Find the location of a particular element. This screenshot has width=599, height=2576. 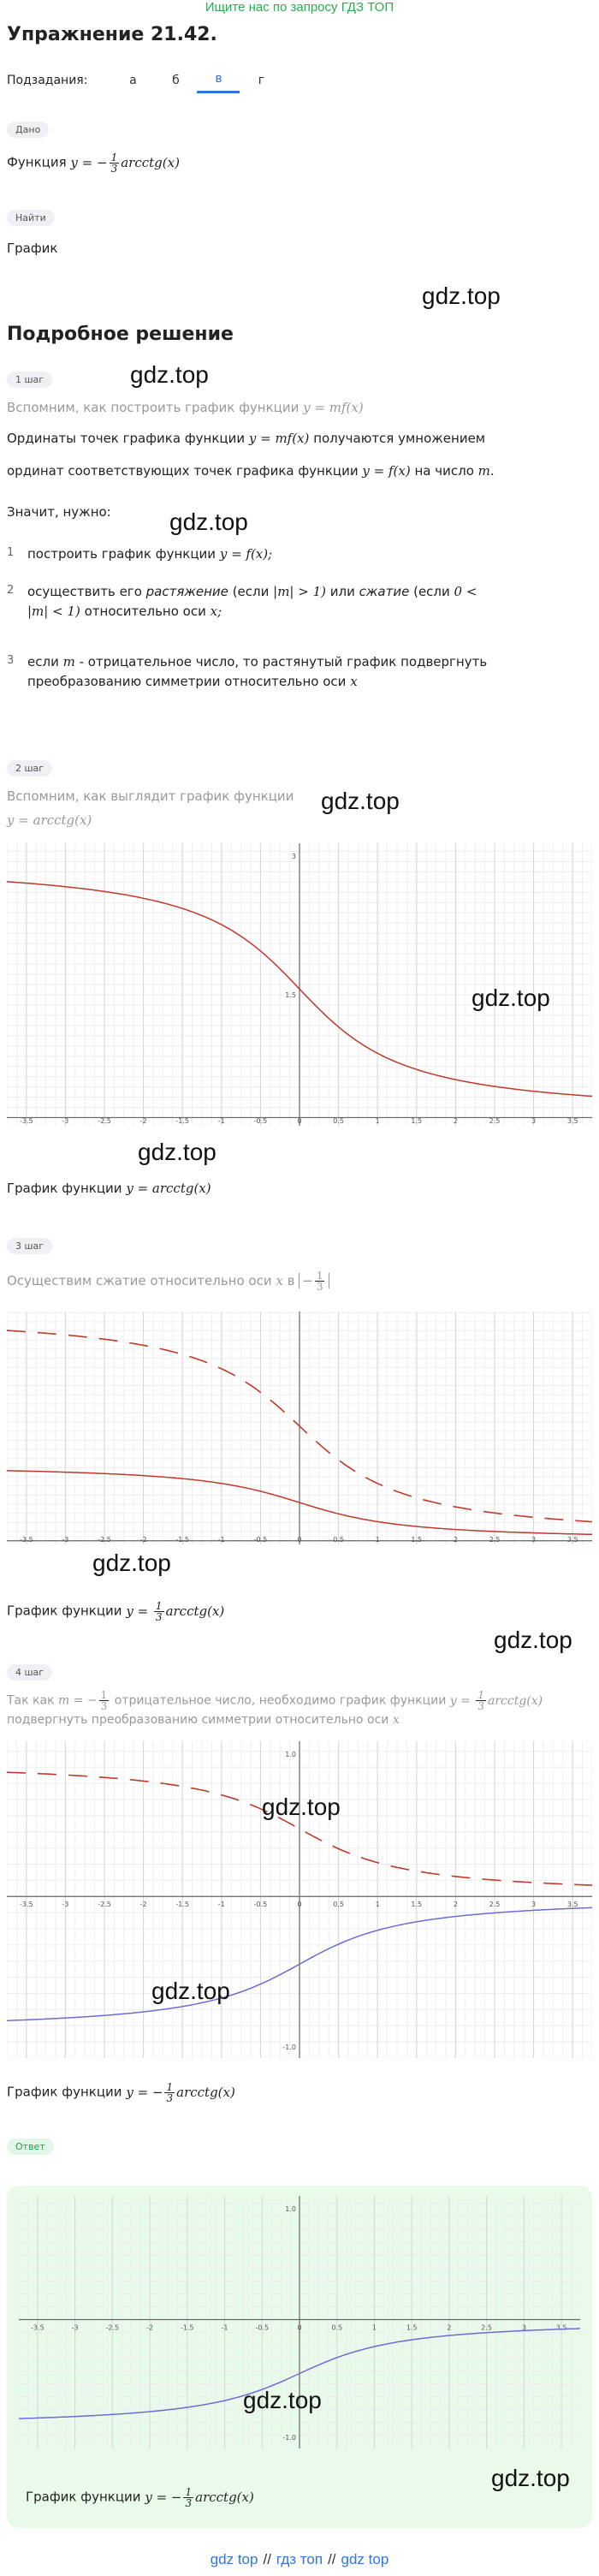

footer-links: gdz top//гдз топ//gdz top is located at coordinates (299, 2559).